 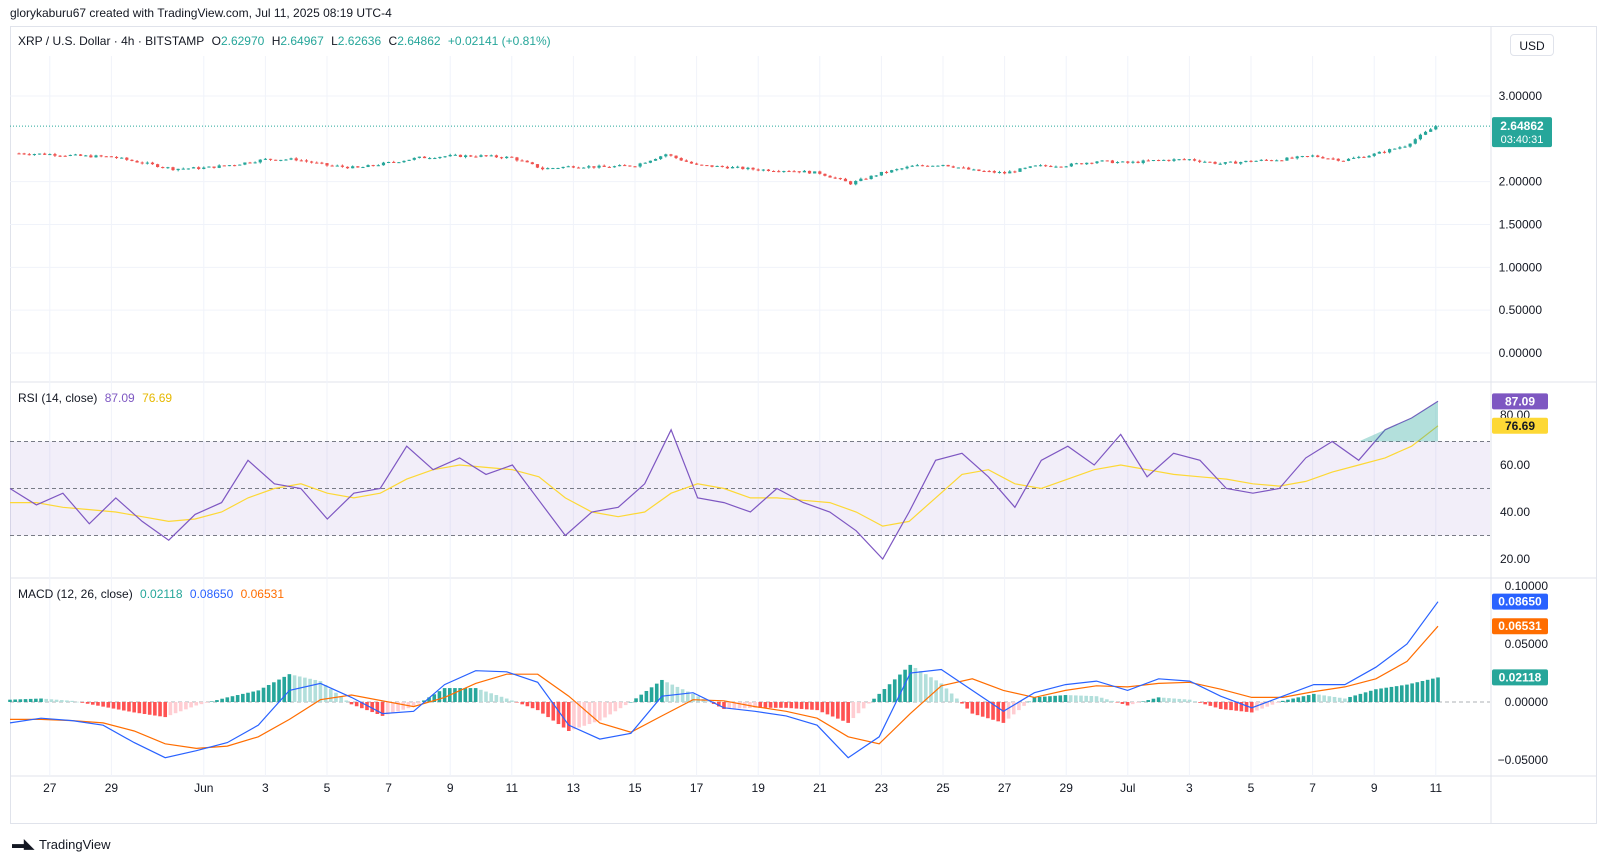 What do you see at coordinates (58, 398) in the screenshot?
I see `rsi-label: RSI (14, close)` at bounding box center [58, 398].